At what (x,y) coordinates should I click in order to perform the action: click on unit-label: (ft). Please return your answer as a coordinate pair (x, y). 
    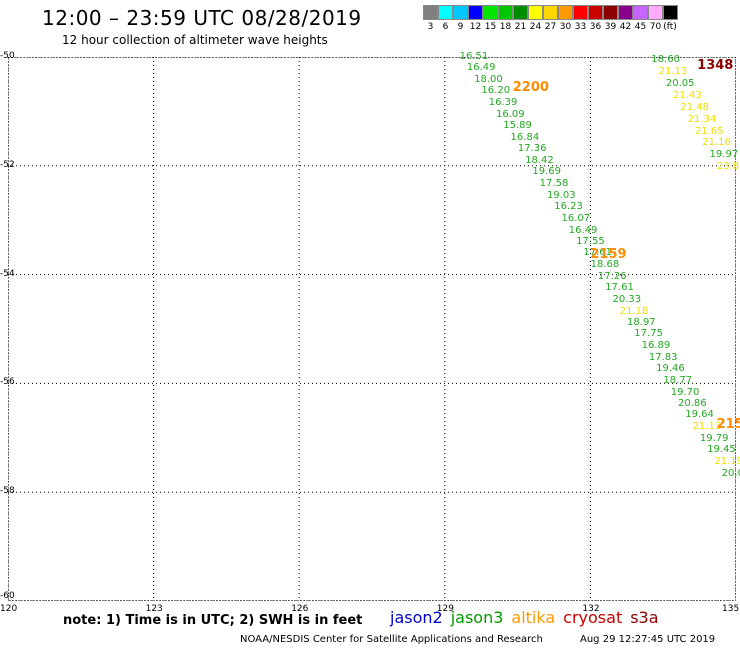
    Looking at the image, I should click on (670, 27).